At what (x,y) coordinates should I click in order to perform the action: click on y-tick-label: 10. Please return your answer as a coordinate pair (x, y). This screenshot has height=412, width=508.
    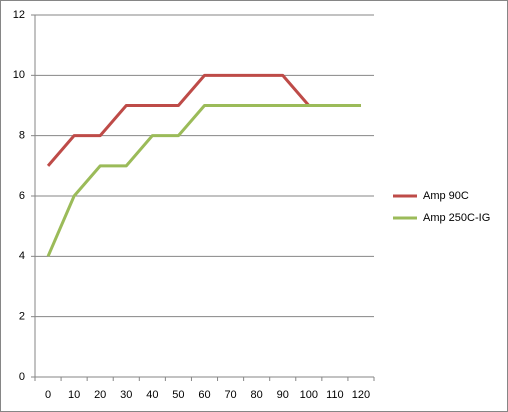
    Looking at the image, I should click on (19, 75).